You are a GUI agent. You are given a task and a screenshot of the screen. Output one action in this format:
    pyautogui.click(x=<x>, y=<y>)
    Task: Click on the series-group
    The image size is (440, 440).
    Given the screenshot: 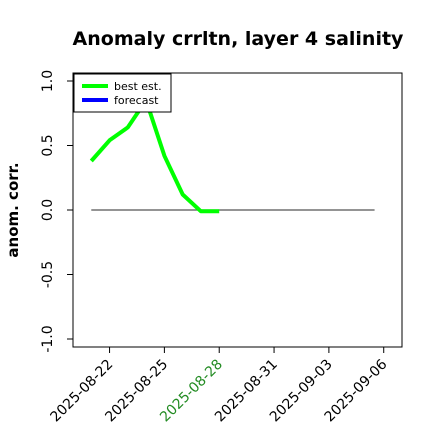 What is the action you would take?
    pyautogui.click(x=154, y=156)
    